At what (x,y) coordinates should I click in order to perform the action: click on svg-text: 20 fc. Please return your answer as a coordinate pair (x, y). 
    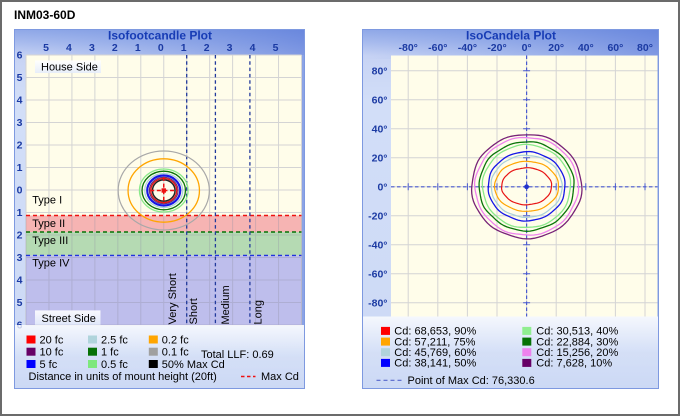
    Looking at the image, I should click on (52, 341).